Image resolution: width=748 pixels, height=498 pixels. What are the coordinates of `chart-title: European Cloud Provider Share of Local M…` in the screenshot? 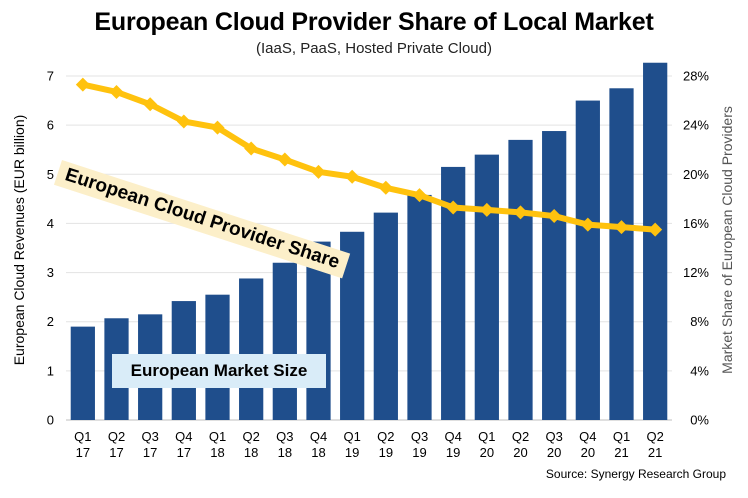 It's located at (374, 22).